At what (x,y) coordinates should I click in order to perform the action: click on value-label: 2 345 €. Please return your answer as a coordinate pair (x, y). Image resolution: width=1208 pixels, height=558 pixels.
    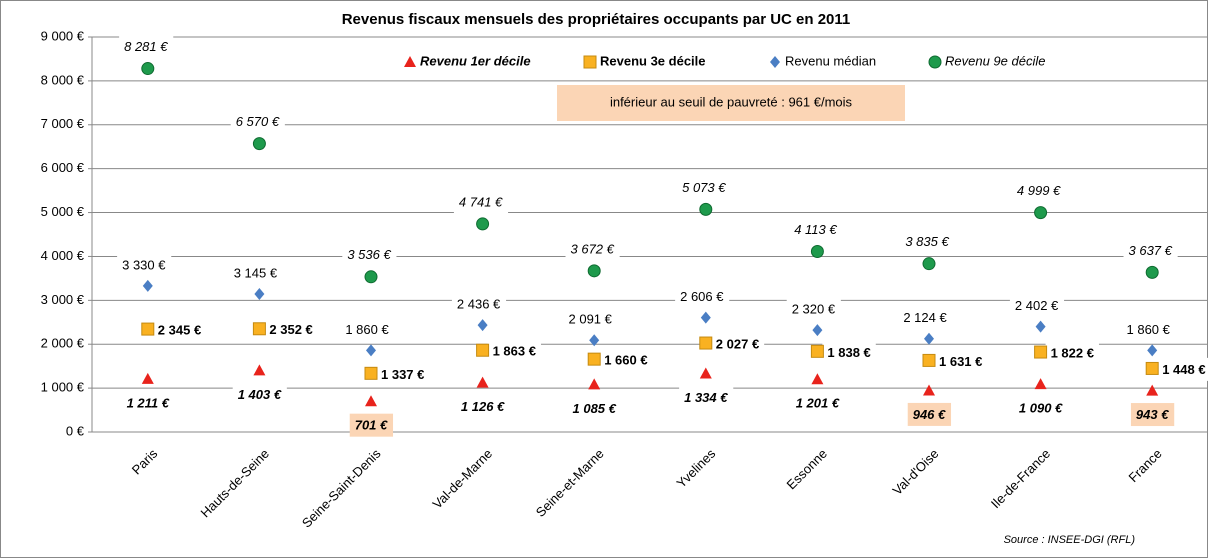
    Looking at the image, I should click on (179, 330).